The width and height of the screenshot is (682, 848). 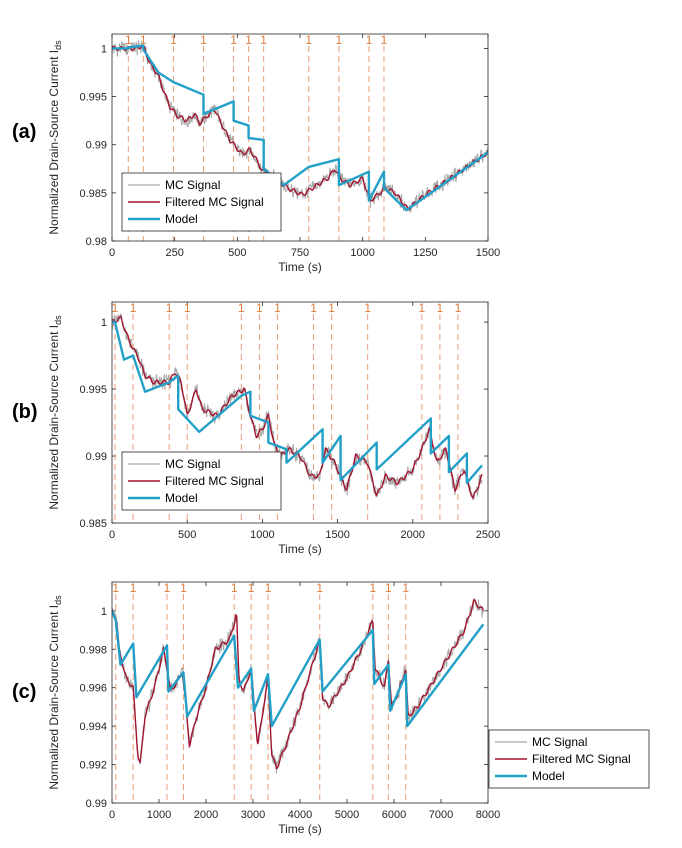 What do you see at coordinates (93, 689) in the screenshot?
I see `y-tick-label: 0.996` at bounding box center [93, 689].